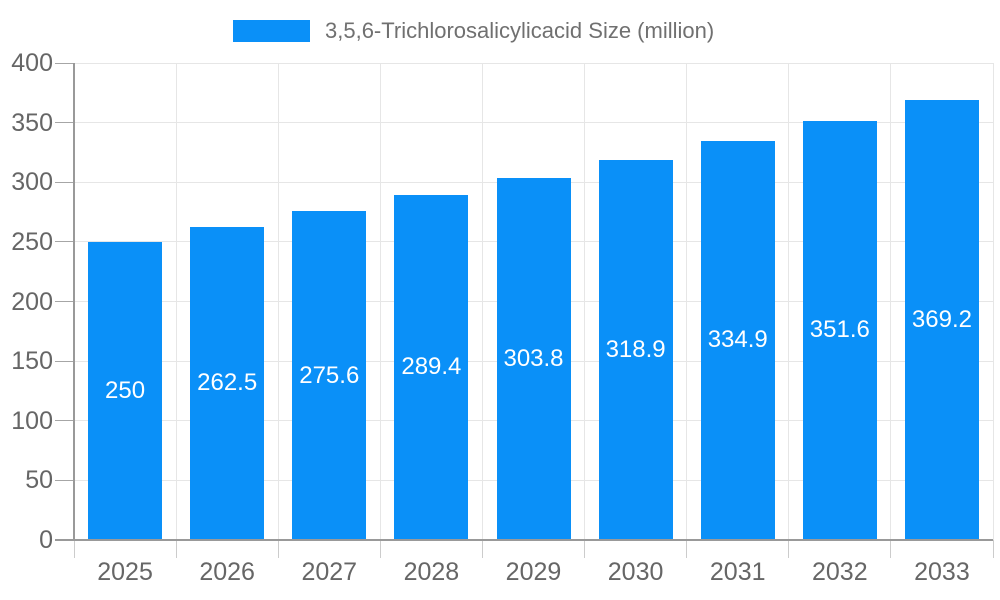  Describe the element at coordinates (32, 301) in the screenshot. I see `y-axis-label: 200` at that location.